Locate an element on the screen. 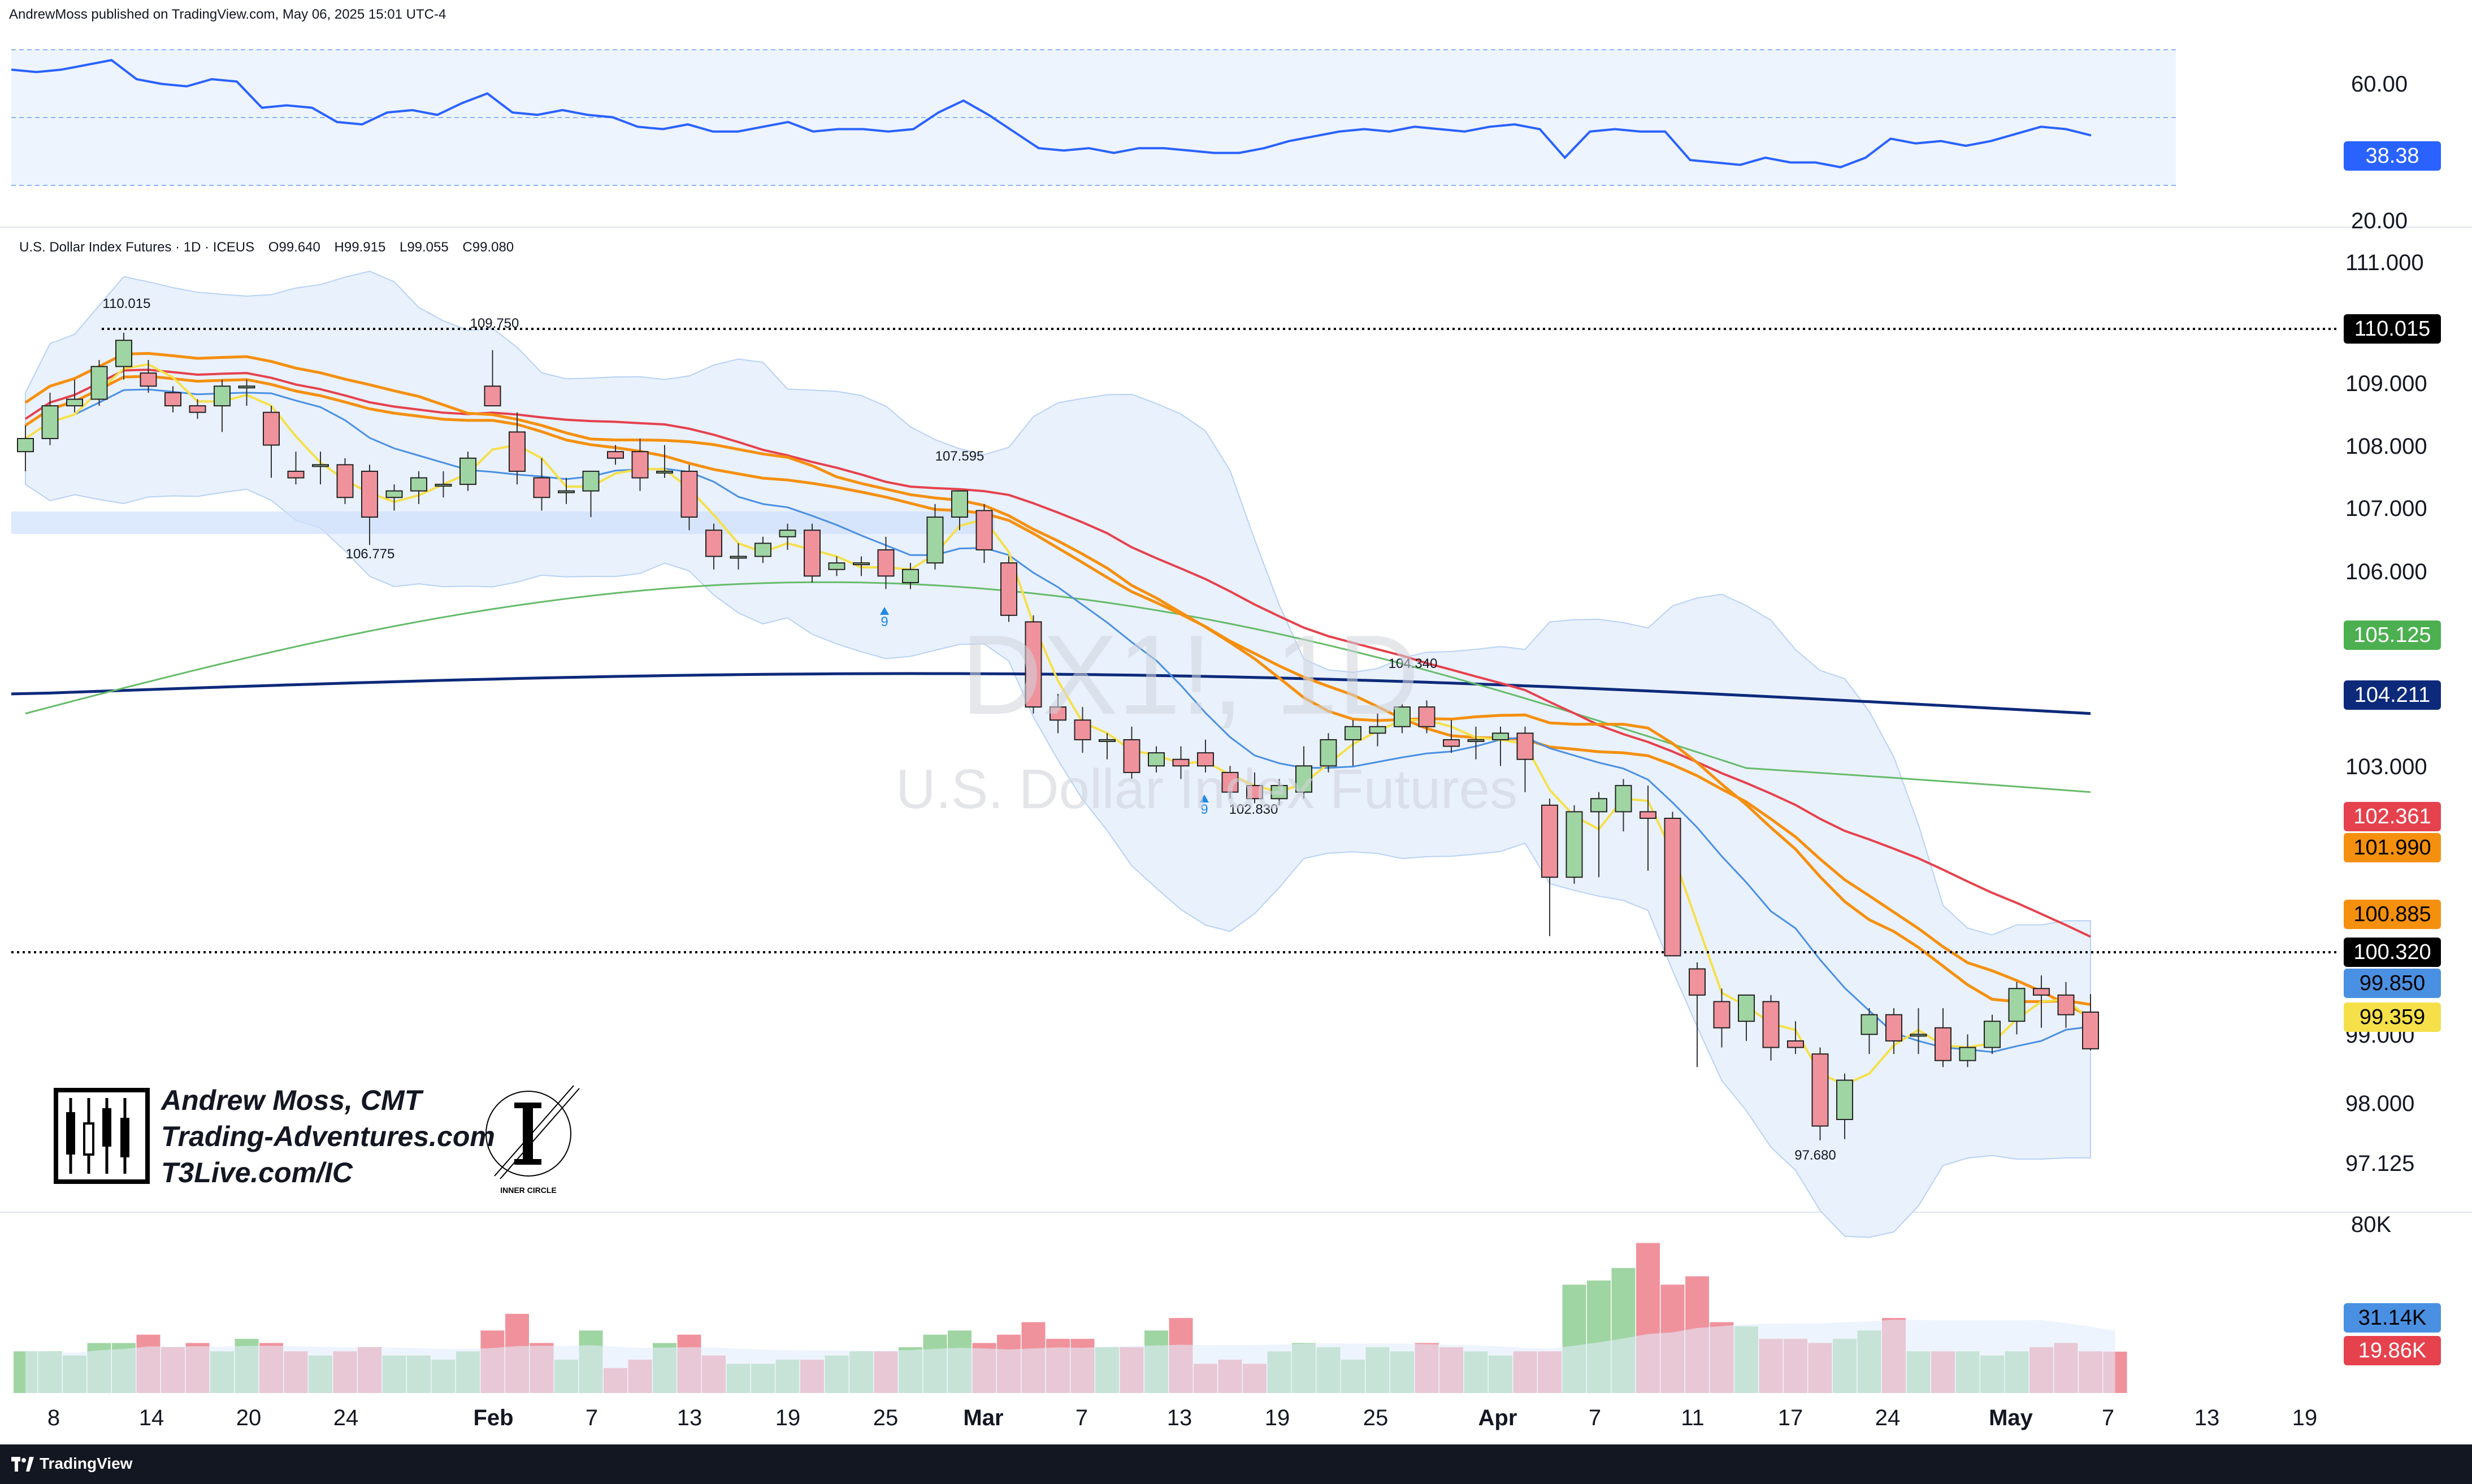  price-tag: 105.125 is located at coordinates (2392, 635).